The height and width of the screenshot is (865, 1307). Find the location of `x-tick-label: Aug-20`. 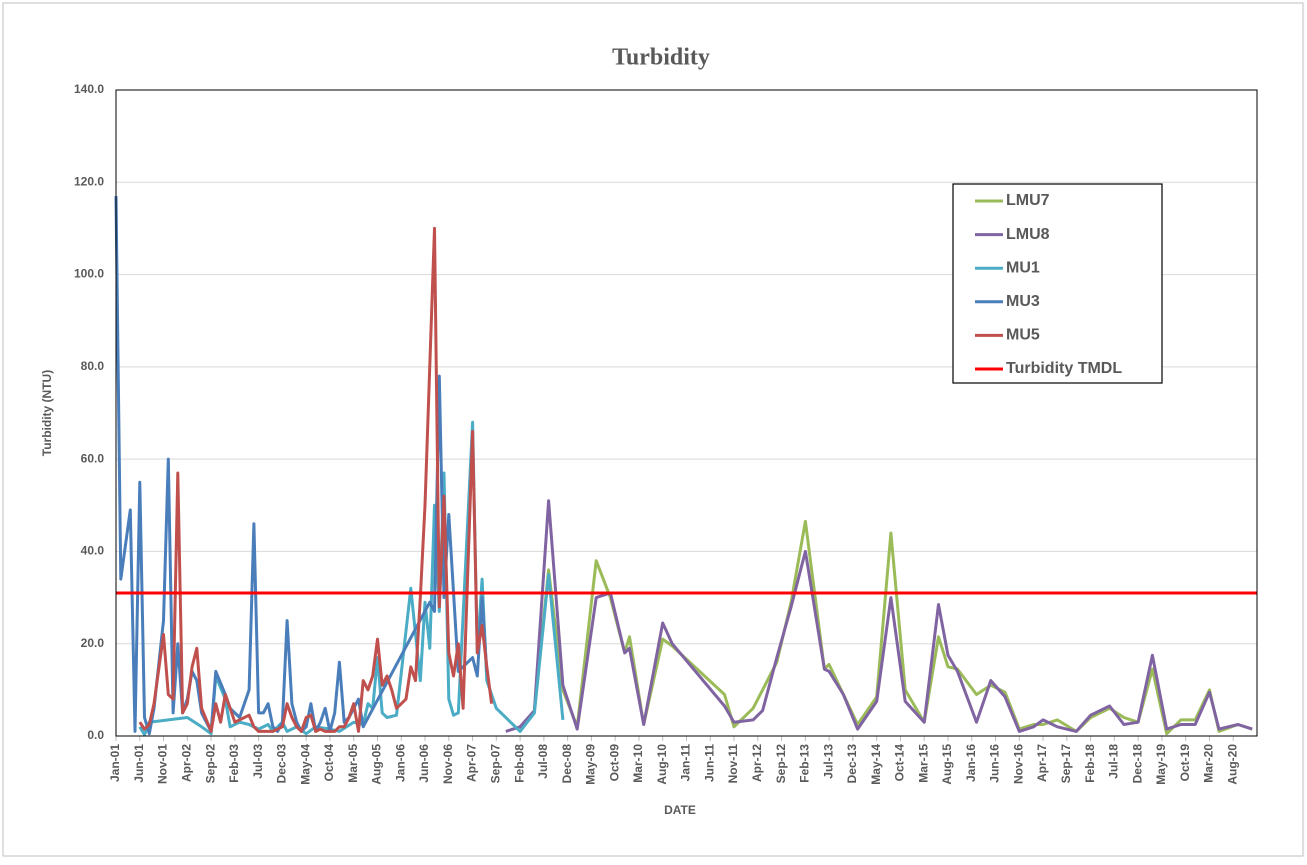

x-tick-label: Aug-20 is located at coordinates (1232, 764).